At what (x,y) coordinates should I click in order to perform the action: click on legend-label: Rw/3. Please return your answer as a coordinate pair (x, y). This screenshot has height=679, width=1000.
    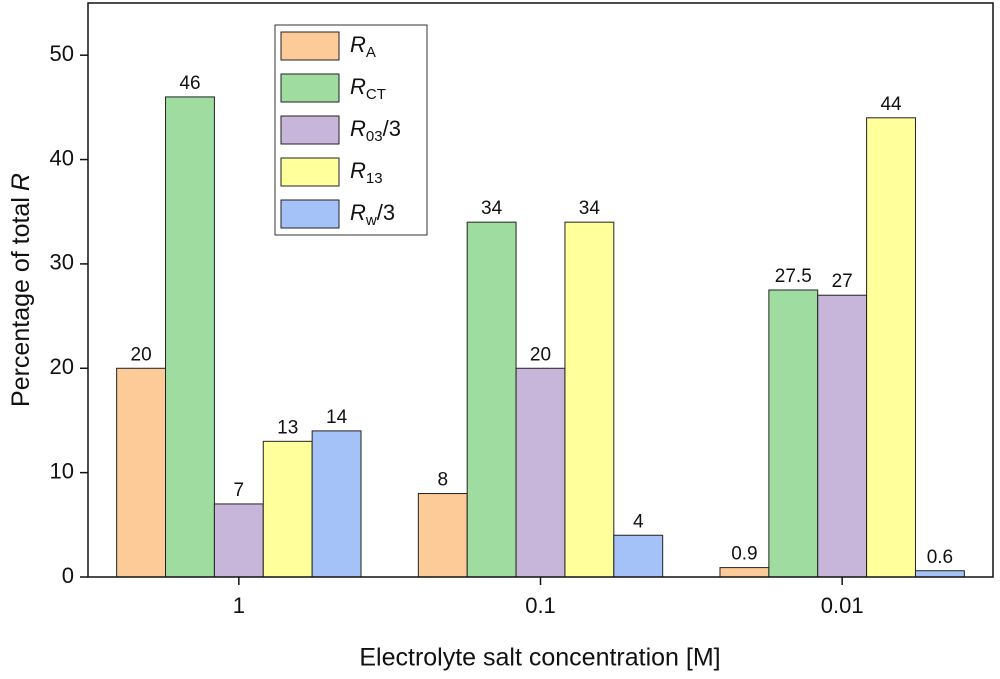
    Looking at the image, I should click on (372, 214).